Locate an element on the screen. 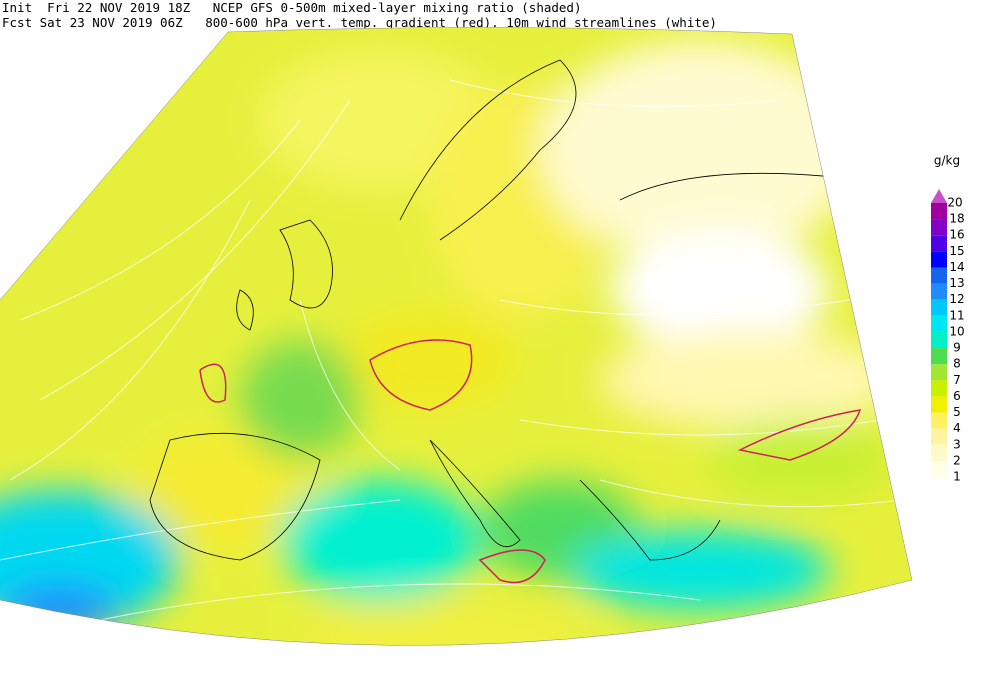  legend-label: 7 is located at coordinates (957, 380).